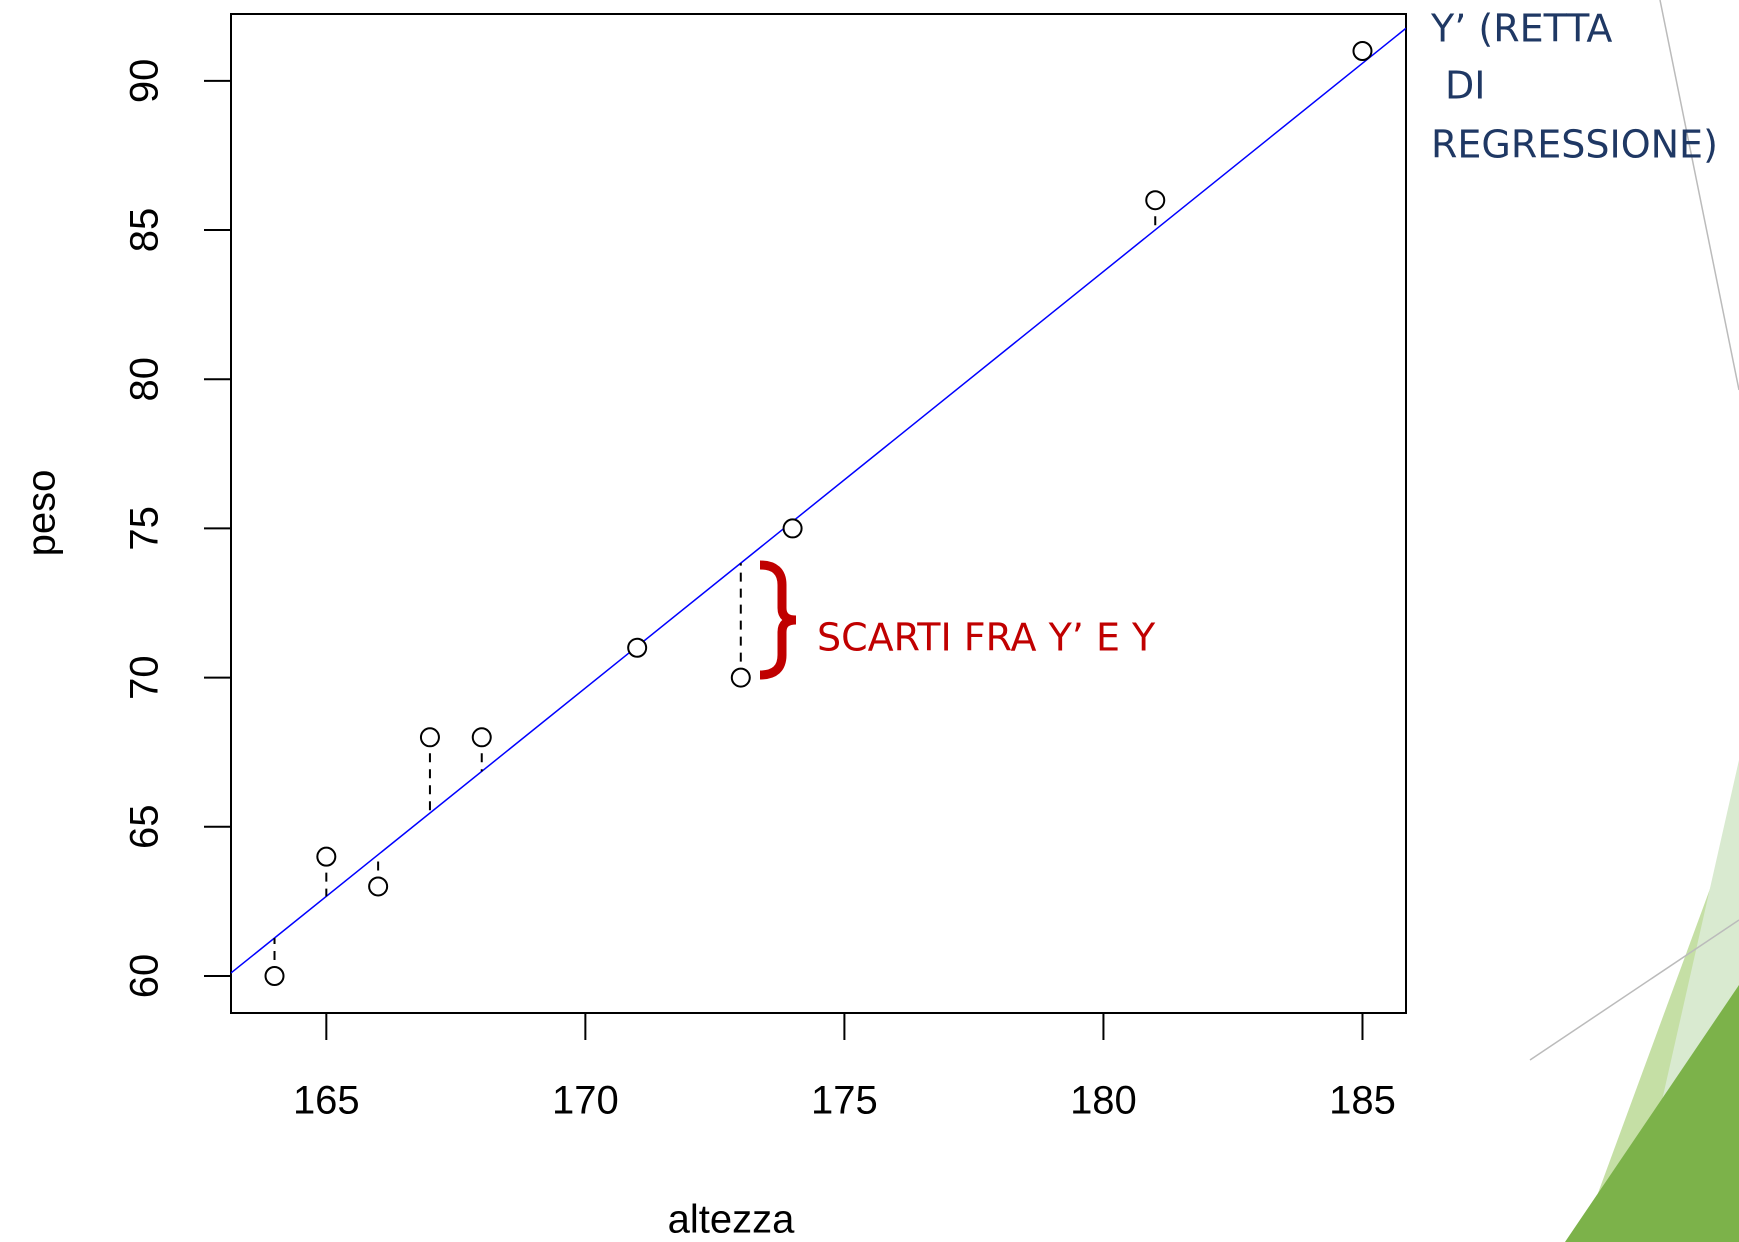  What do you see at coordinates (1574, 145) in the screenshot?
I see `line-annotation: REGRESSIONE)` at bounding box center [1574, 145].